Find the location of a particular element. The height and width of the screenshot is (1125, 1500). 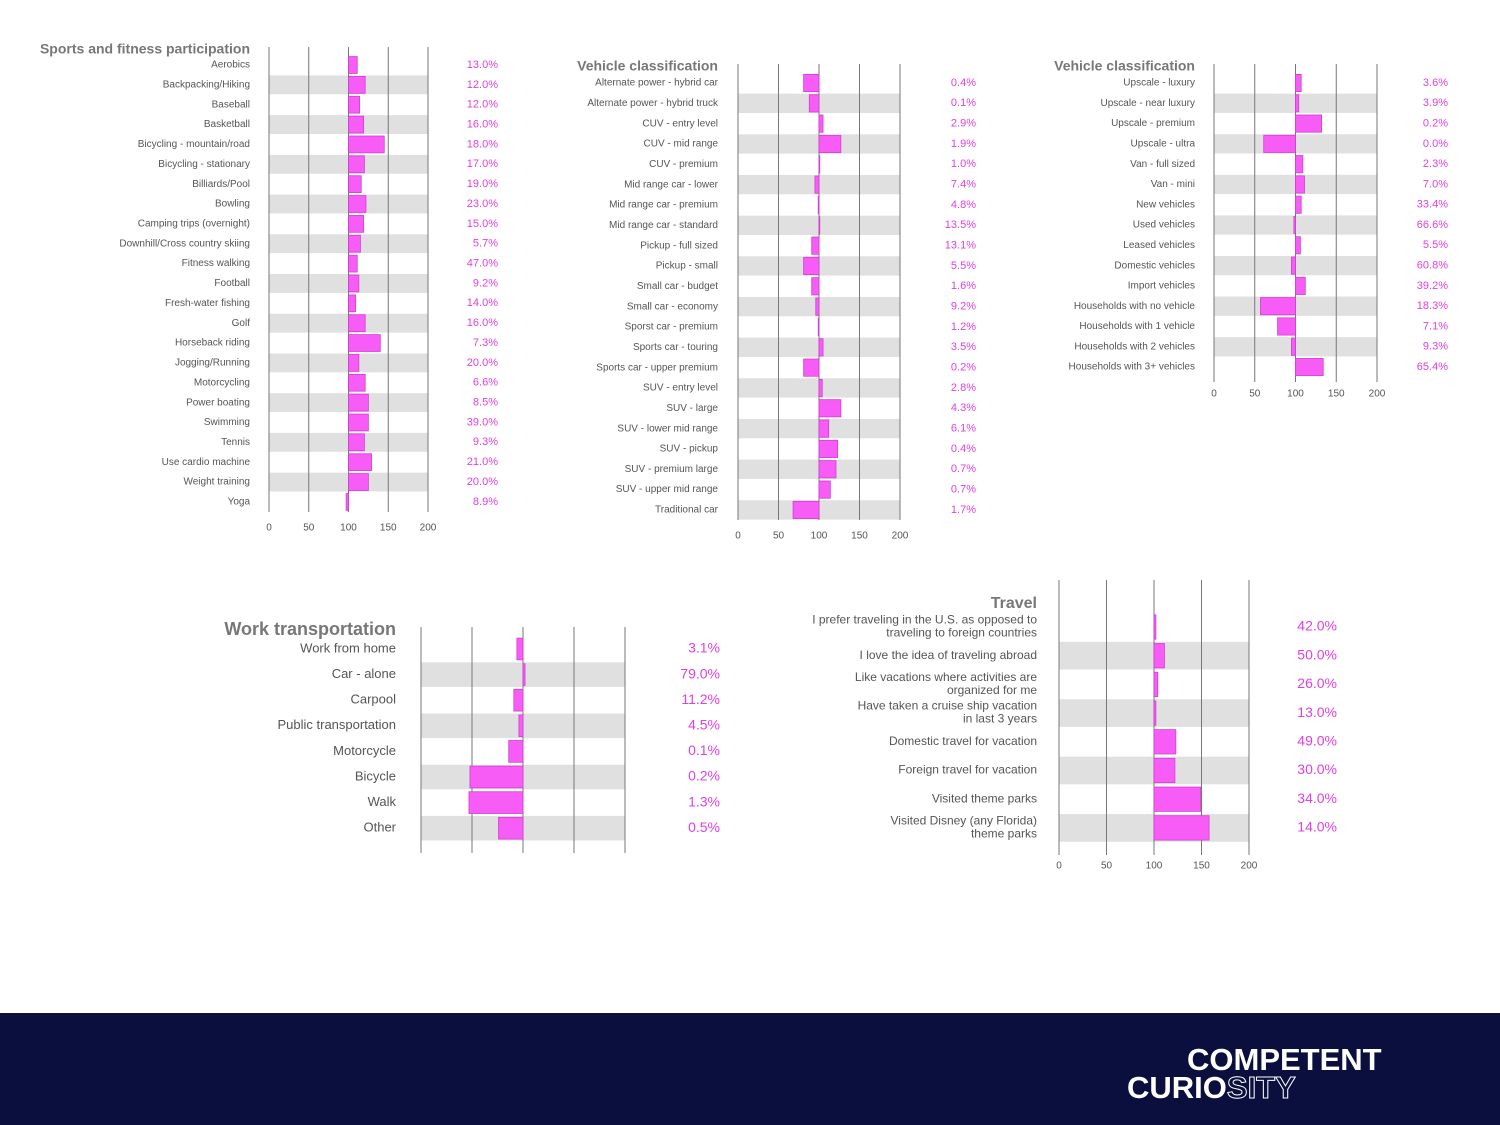

share-label: 0.0% is located at coordinates (1435, 144).